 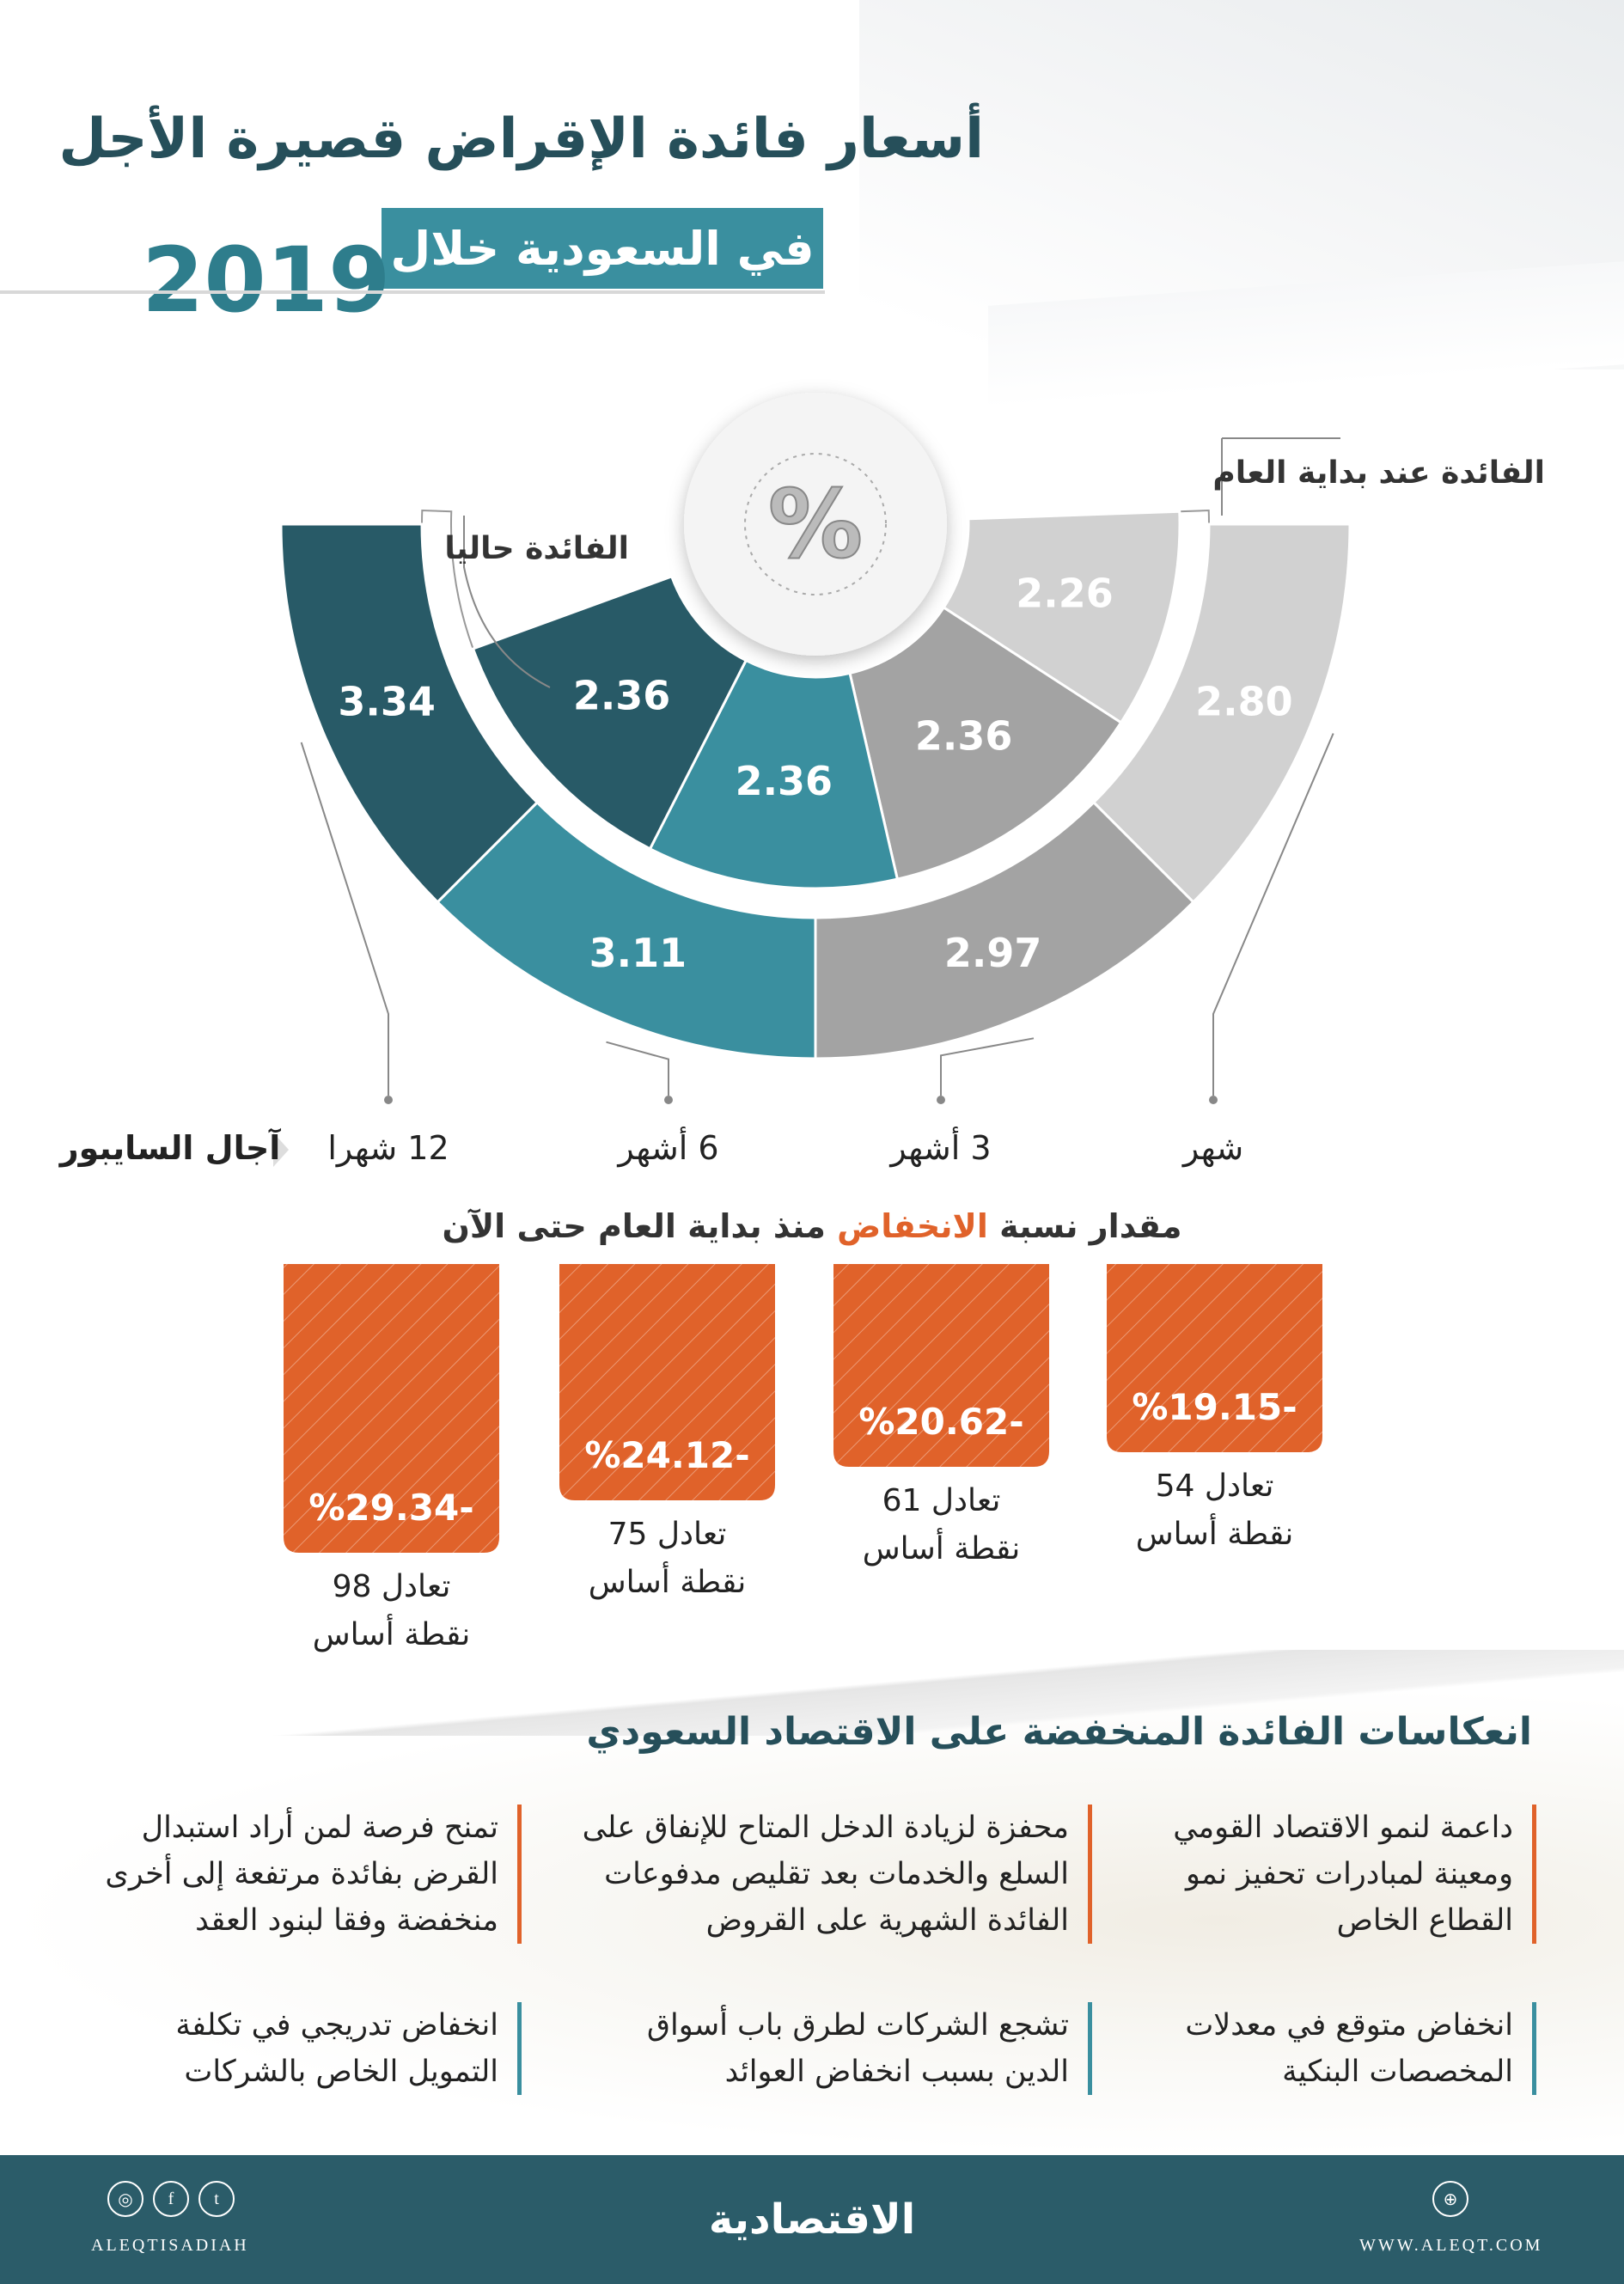 What do you see at coordinates (941, 1365) in the screenshot?
I see `decline-bar-hatch-3m` at bounding box center [941, 1365].